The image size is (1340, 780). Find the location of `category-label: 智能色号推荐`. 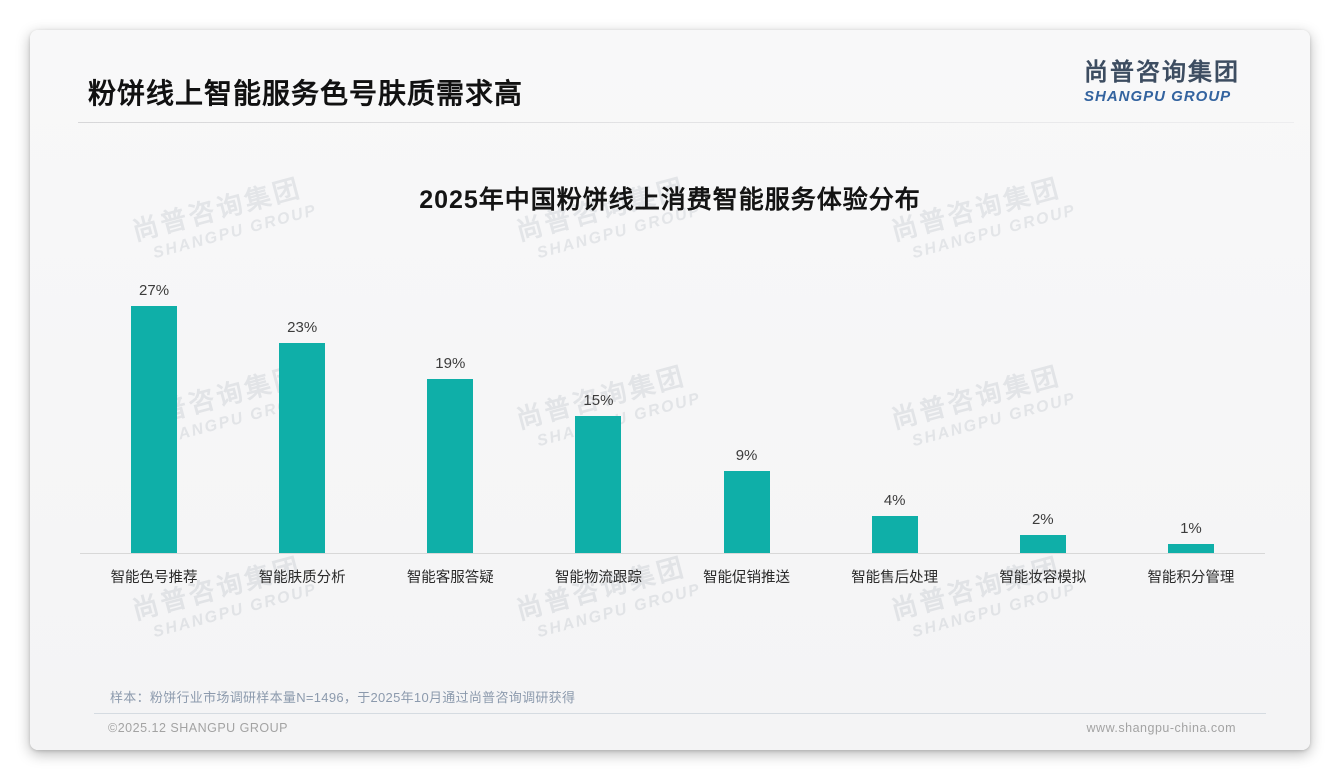

category-label: 智能色号推荐 is located at coordinates (154, 578).